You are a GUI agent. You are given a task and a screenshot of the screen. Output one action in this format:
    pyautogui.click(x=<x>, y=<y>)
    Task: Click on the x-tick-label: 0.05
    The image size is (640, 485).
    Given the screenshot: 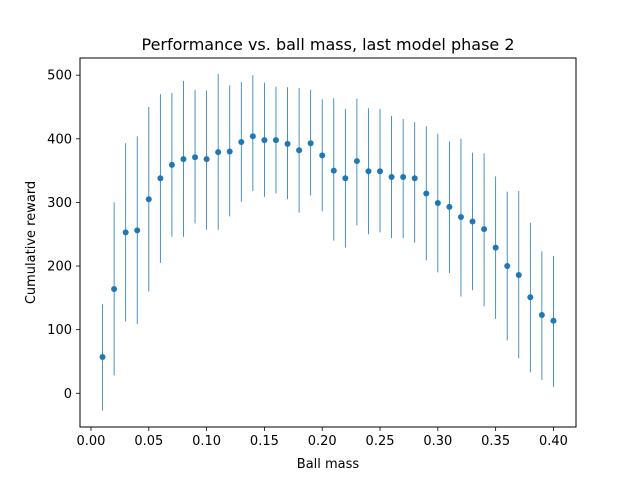 What is the action you would take?
    pyautogui.click(x=148, y=441)
    